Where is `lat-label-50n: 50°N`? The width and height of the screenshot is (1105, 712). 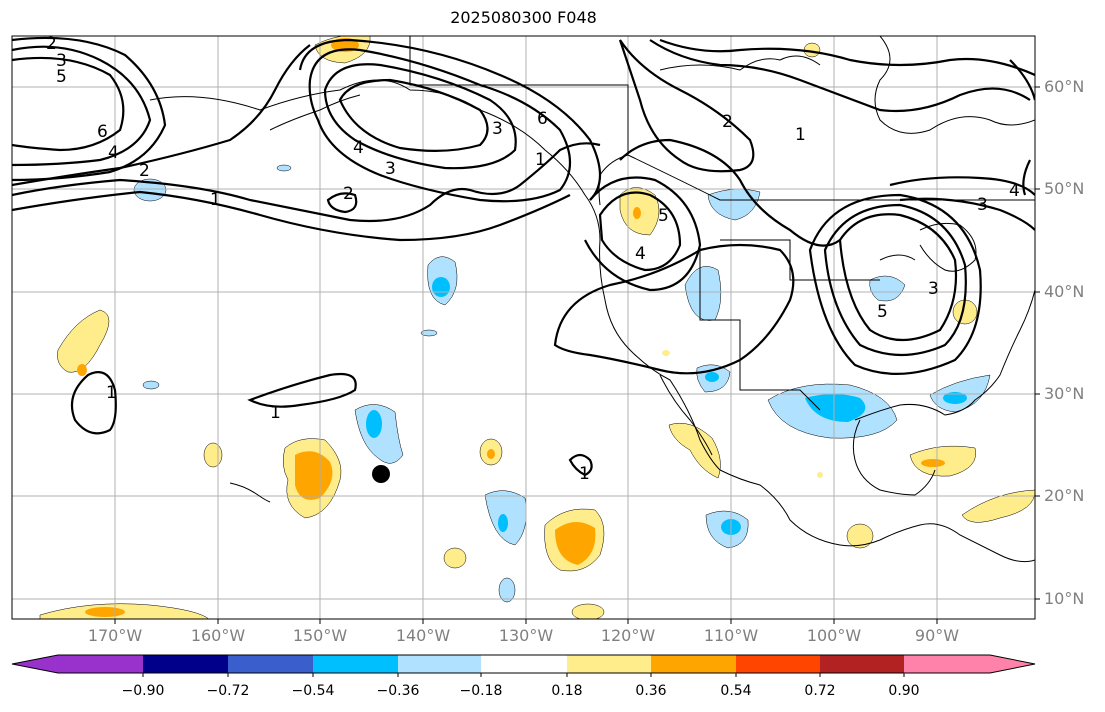 lat-label-50n: 50°N is located at coordinates (1064, 188).